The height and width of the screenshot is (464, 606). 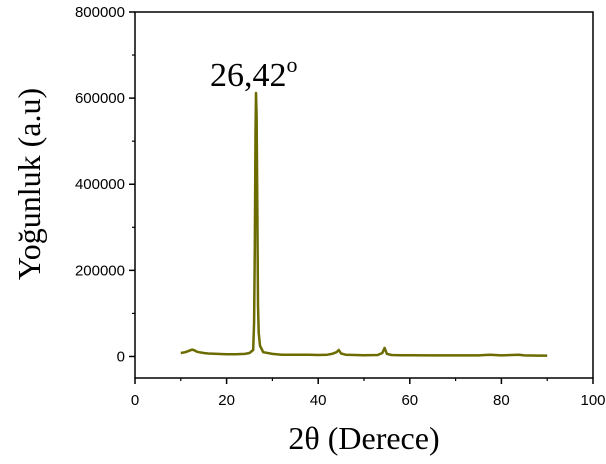 I want to click on x-tick-label: 20, so click(x=226, y=400).